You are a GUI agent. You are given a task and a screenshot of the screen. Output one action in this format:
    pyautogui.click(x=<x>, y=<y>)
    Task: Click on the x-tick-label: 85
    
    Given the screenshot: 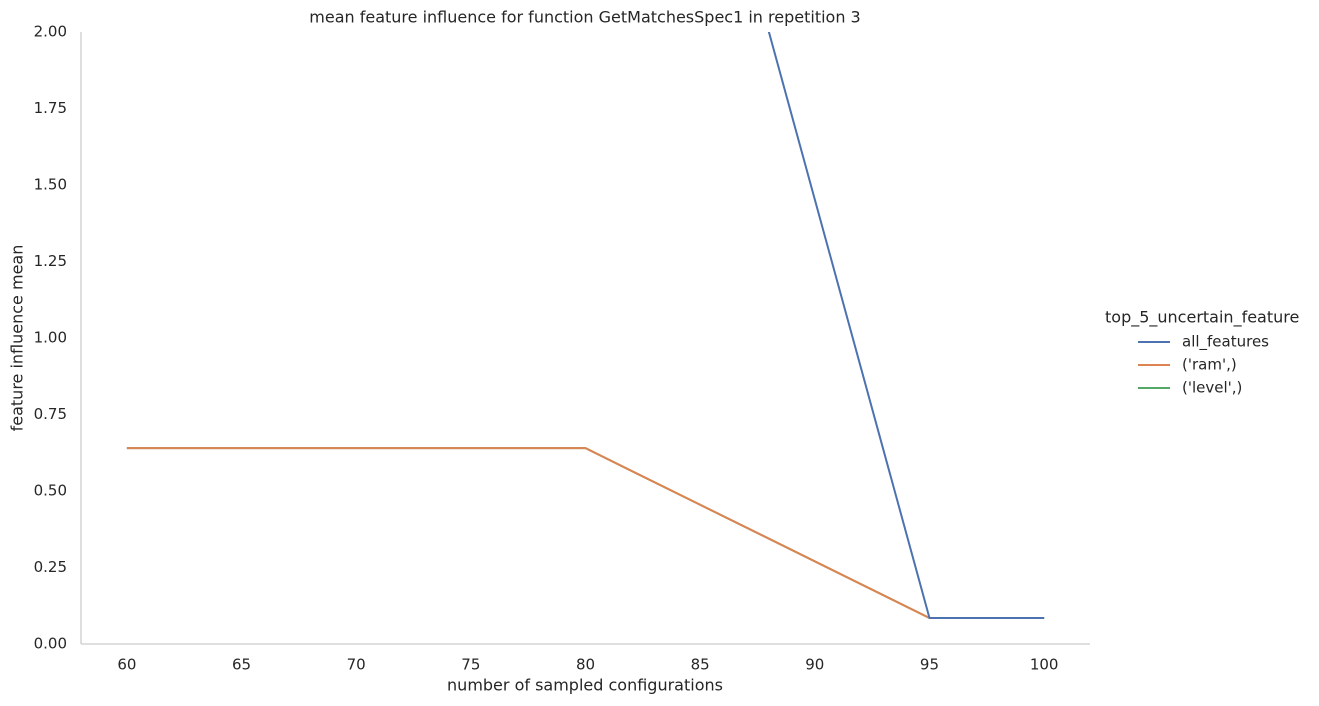 What is the action you would take?
    pyautogui.click(x=700, y=665)
    